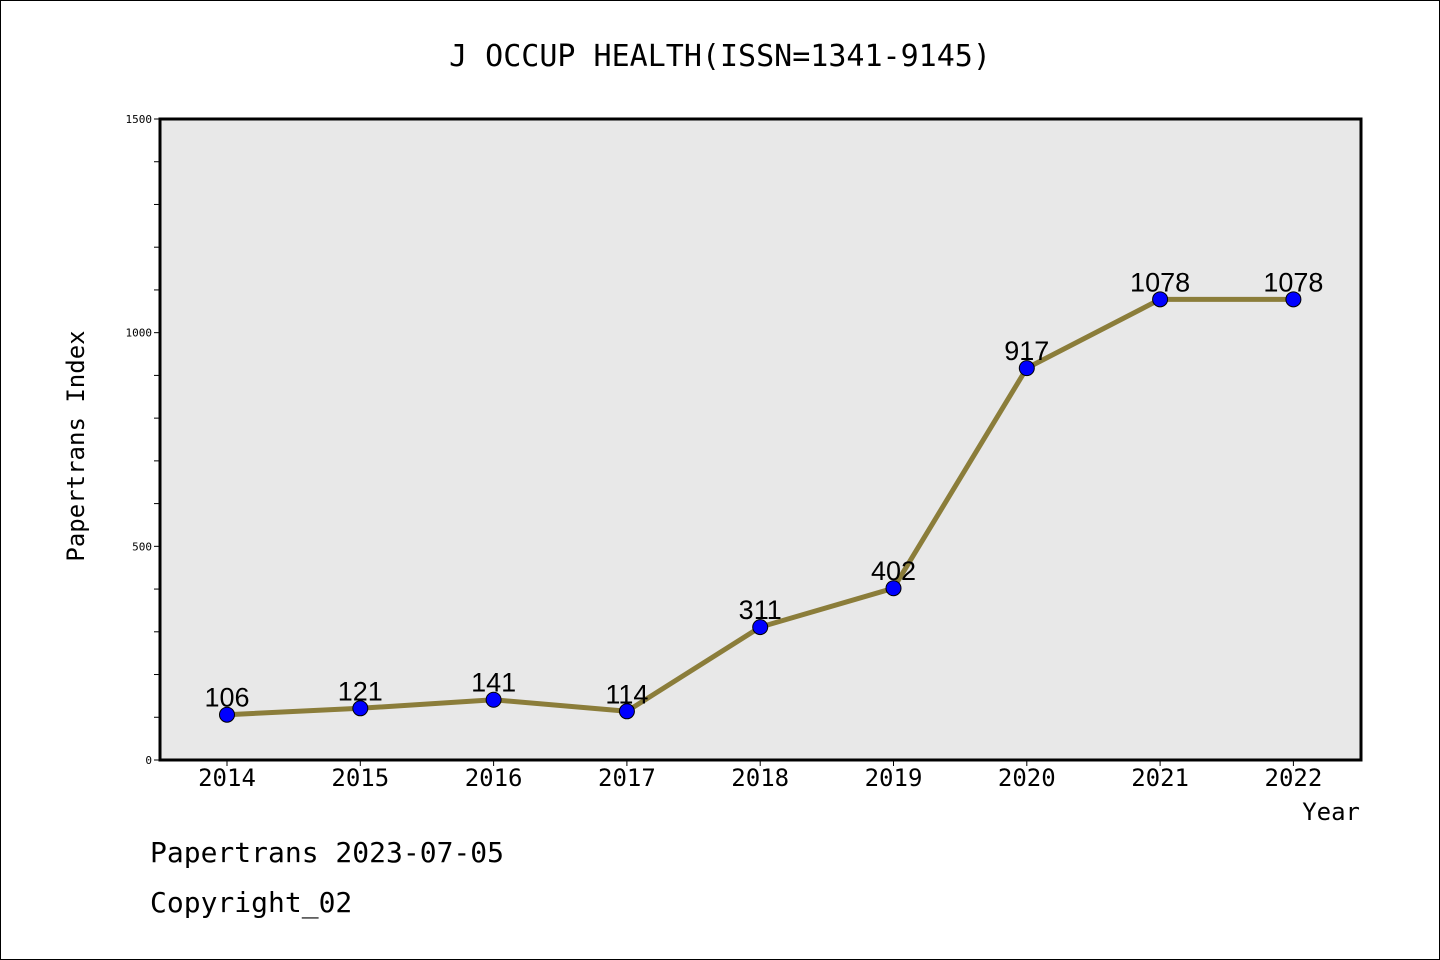  What do you see at coordinates (360, 778) in the screenshot?
I see `x-tick-label: 2015` at bounding box center [360, 778].